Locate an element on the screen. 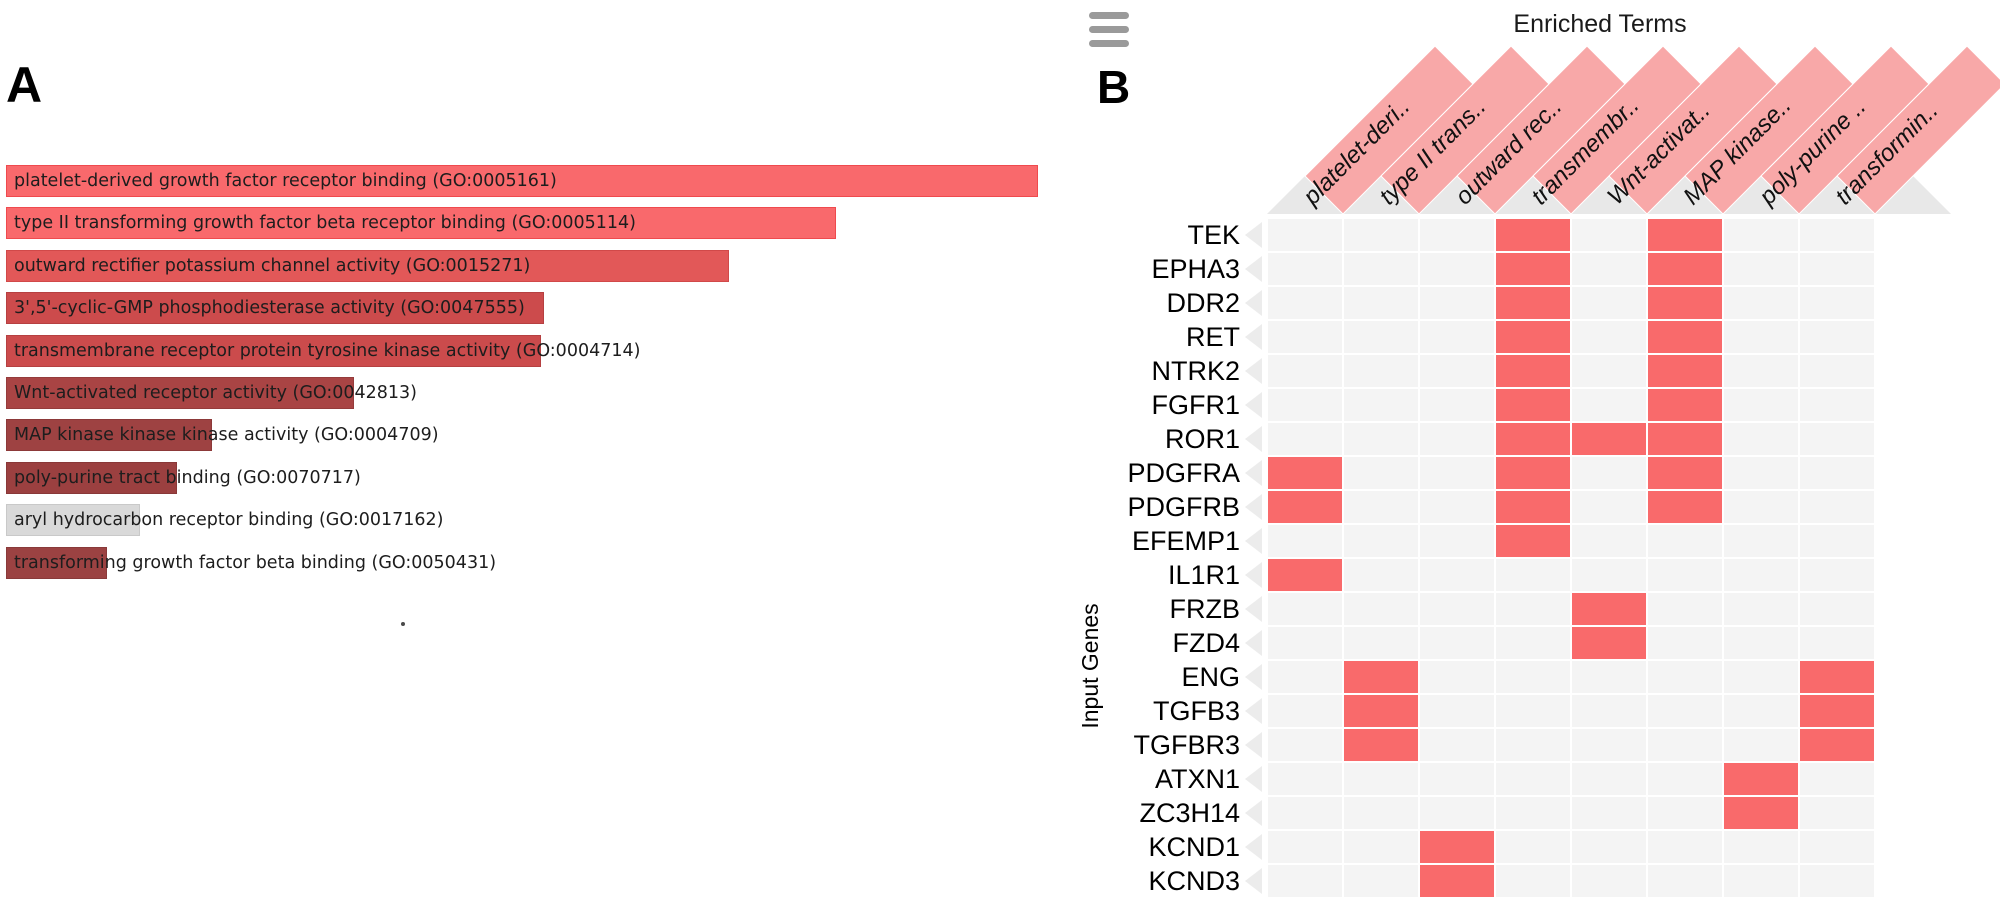  gene-row-label: TEK is located at coordinates (1213, 235).